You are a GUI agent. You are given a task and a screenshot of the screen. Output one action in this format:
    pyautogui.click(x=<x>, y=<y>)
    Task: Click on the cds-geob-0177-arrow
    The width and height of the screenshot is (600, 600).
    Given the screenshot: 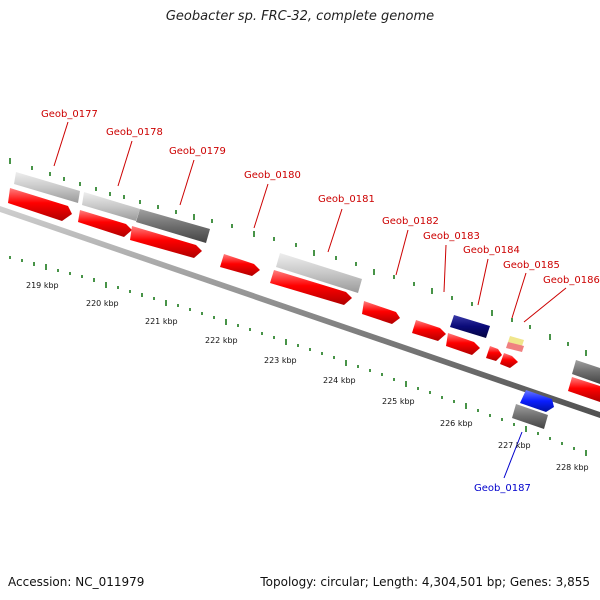 What is the action you would take?
    pyautogui.click(x=40, y=204)
    